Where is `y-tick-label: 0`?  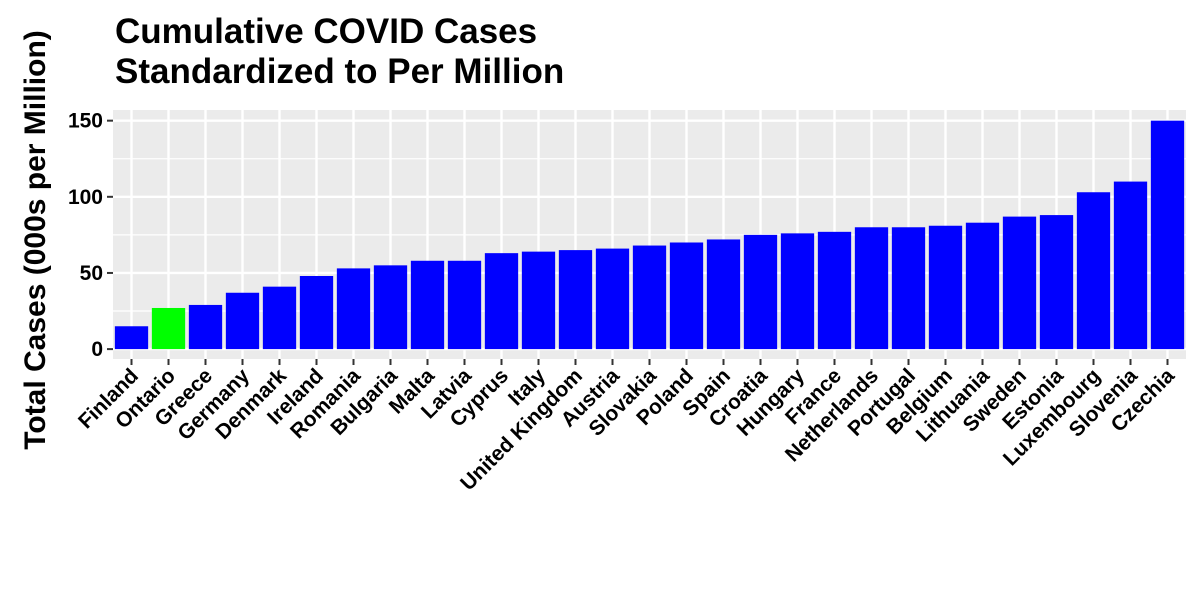
y-tick-label: 0 is located at coordinates (97, 349).